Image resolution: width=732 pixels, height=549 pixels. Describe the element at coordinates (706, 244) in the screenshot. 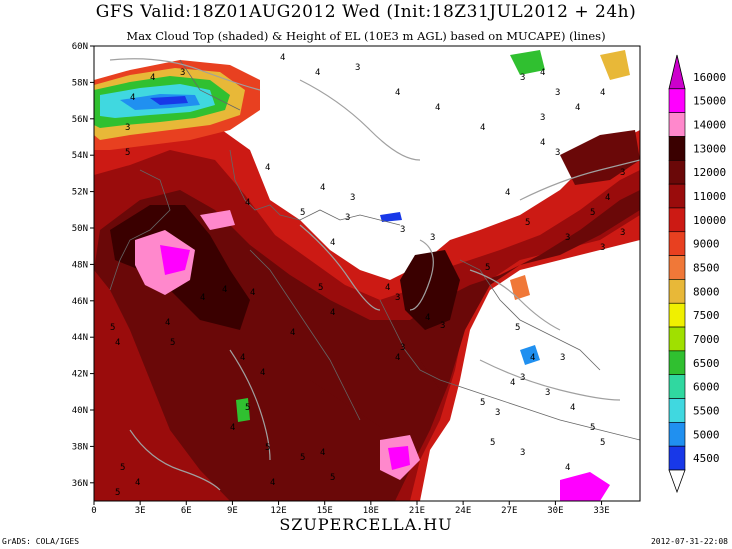

I see `legend-value-label: 9000` at that location.